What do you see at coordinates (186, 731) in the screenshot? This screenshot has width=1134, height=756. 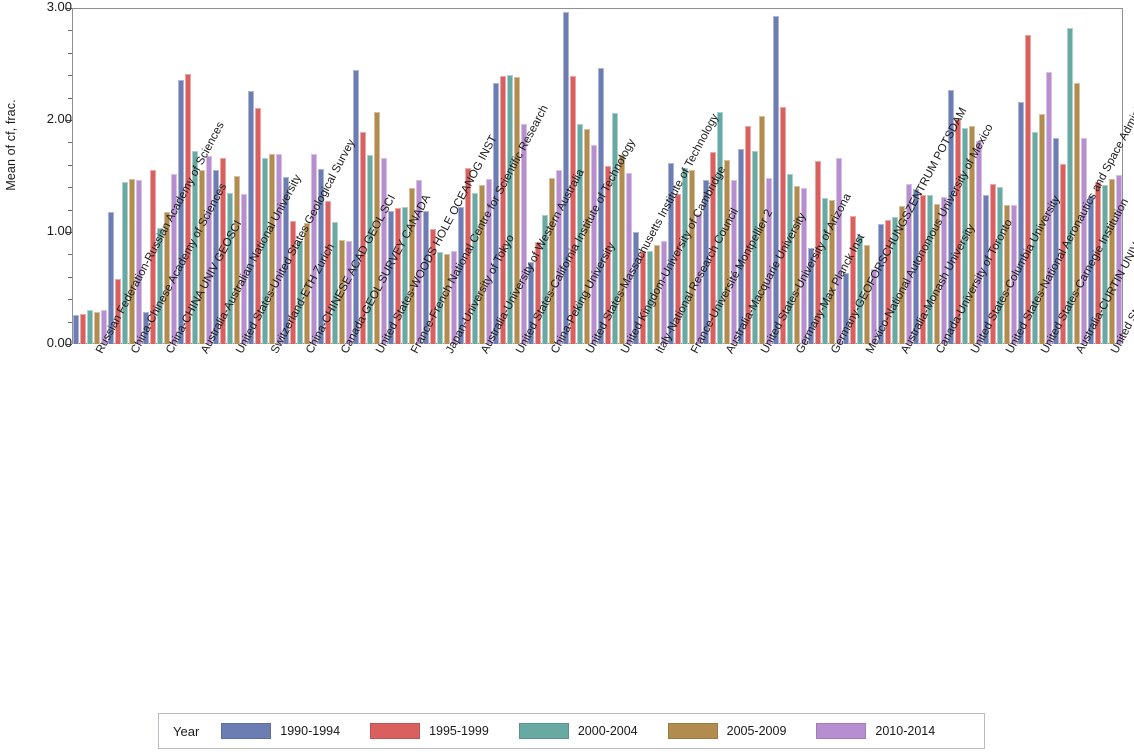 I see `legend-title: Year` at bounding box center [186, 731].